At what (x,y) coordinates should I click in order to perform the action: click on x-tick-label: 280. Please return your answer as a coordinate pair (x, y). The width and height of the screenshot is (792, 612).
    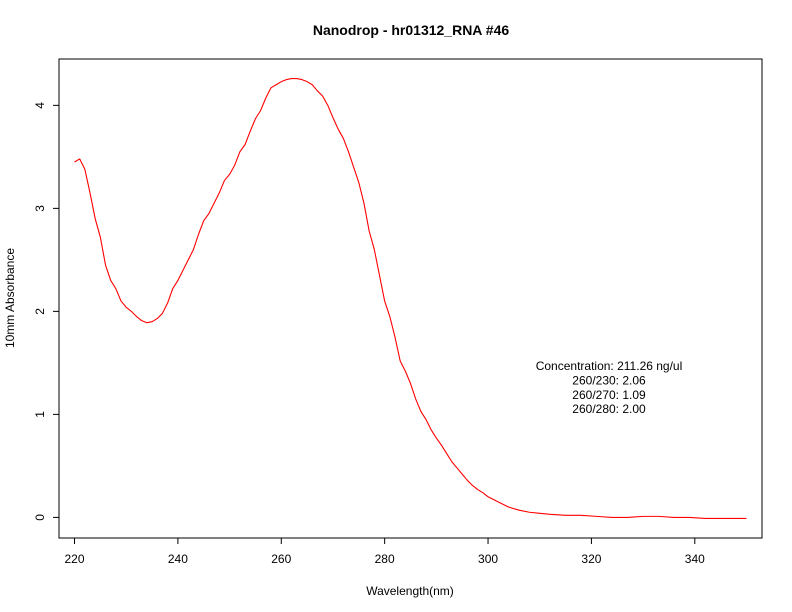
    Looking at the image, I should click on (385, 559).